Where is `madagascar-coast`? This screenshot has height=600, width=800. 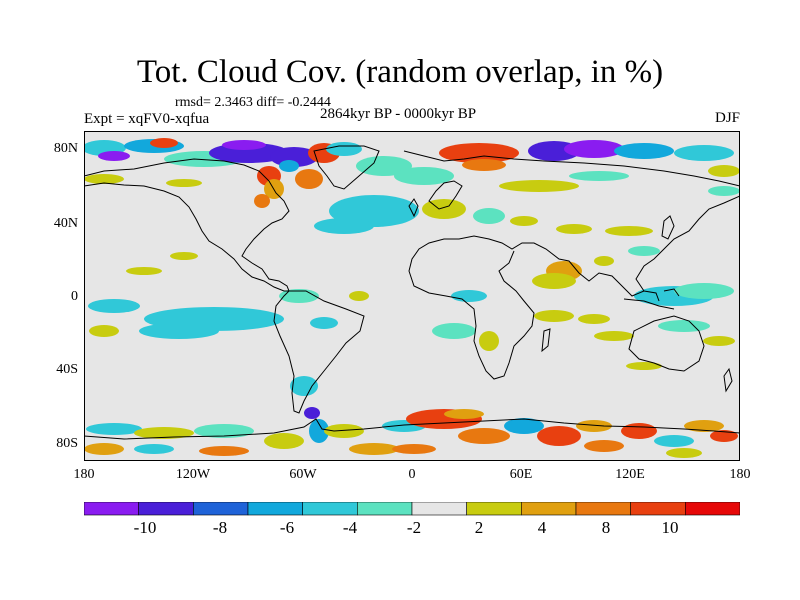
madagascar-coast is located at coordinates (546, 340).